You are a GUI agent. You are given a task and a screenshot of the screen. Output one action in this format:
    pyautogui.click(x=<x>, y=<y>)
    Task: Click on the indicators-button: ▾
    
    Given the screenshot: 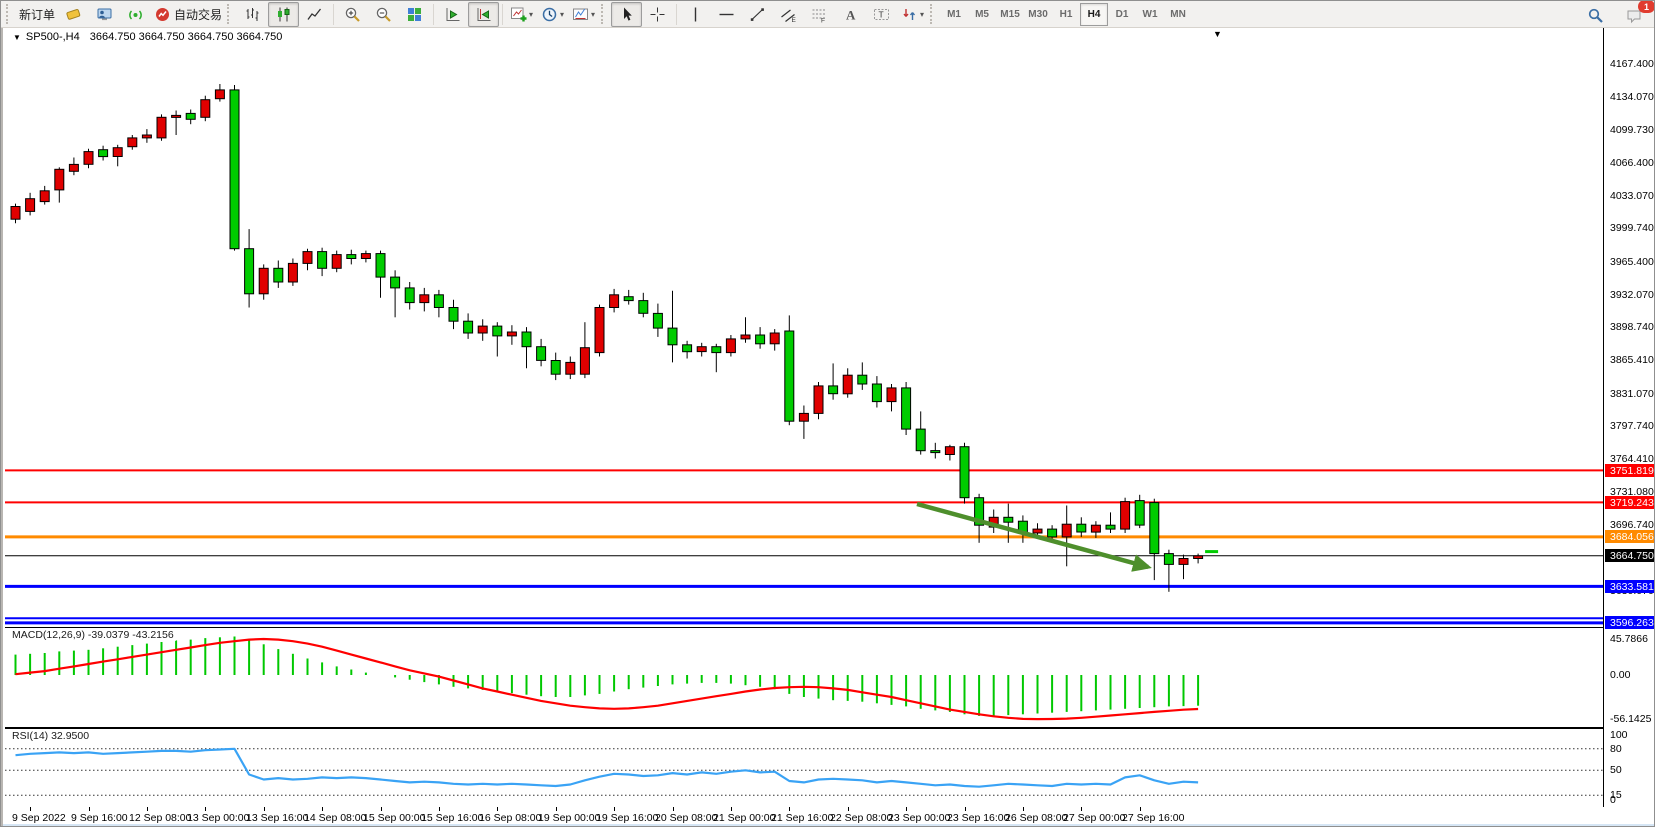 What is the action you would take?
    pyautogui.click(x=521, y=14)
    